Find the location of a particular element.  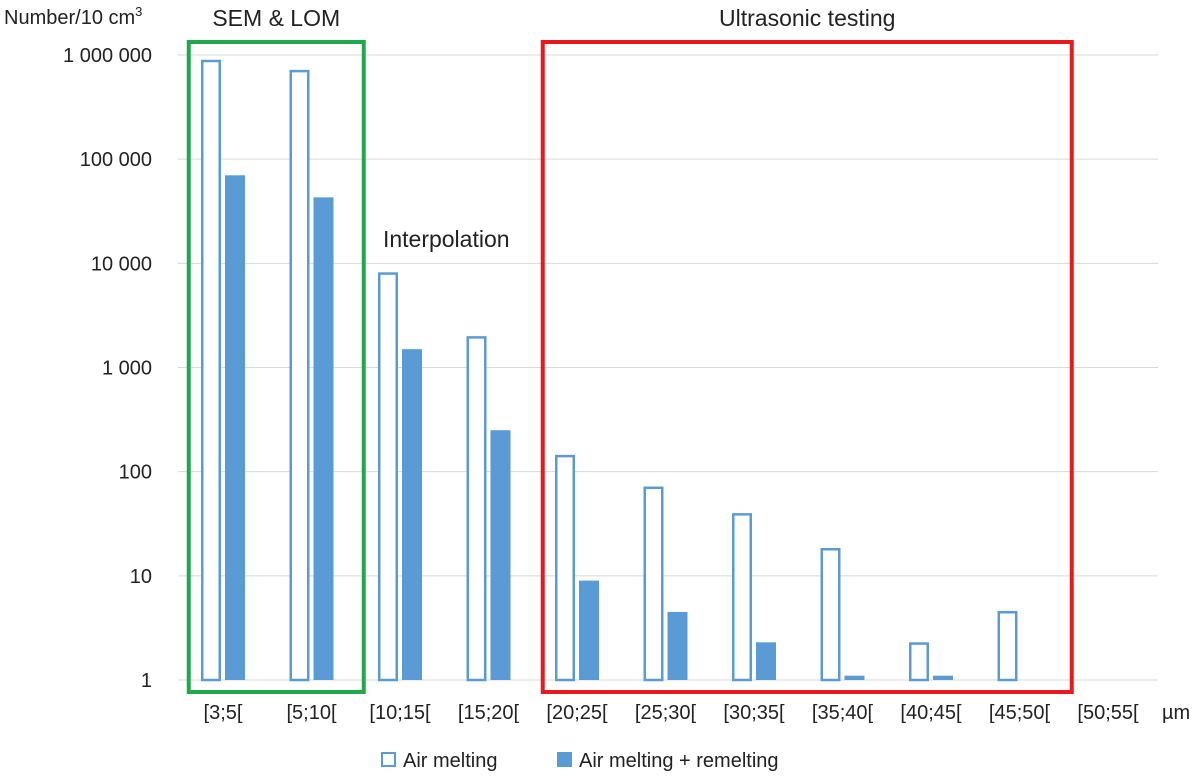

y-axis-title: Number/10 cm3 is located at coordinates (73, 16).